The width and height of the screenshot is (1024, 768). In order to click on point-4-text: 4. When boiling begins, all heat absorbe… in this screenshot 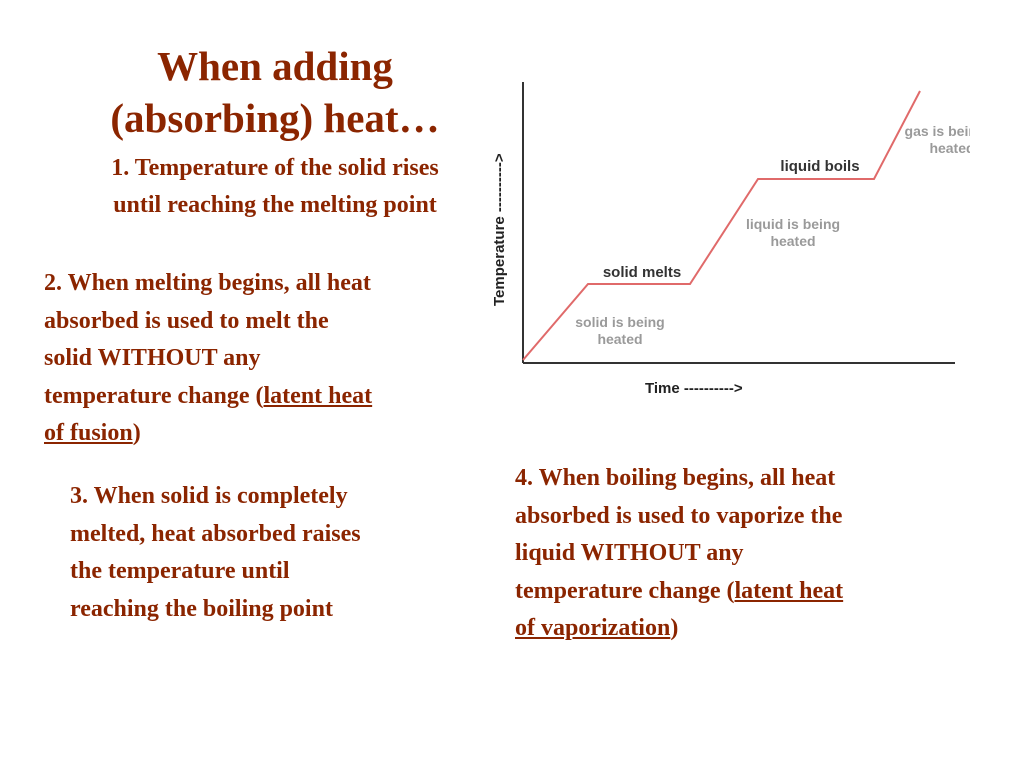, I will do `click(735, 554)`.